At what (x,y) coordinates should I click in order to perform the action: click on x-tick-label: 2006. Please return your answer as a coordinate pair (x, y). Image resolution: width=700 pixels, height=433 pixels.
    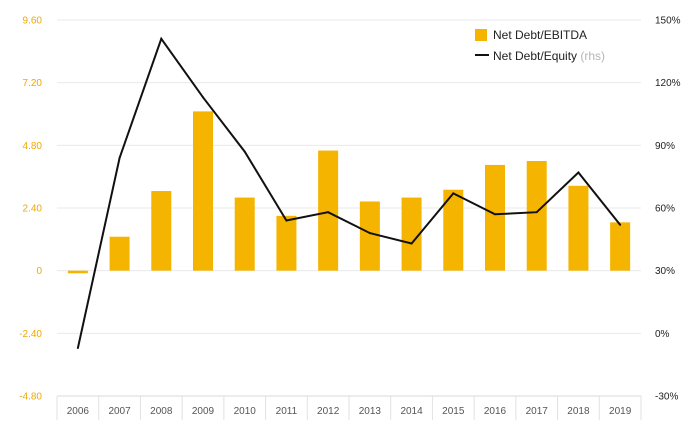
    Looking at the image, I should click on (78, 411).